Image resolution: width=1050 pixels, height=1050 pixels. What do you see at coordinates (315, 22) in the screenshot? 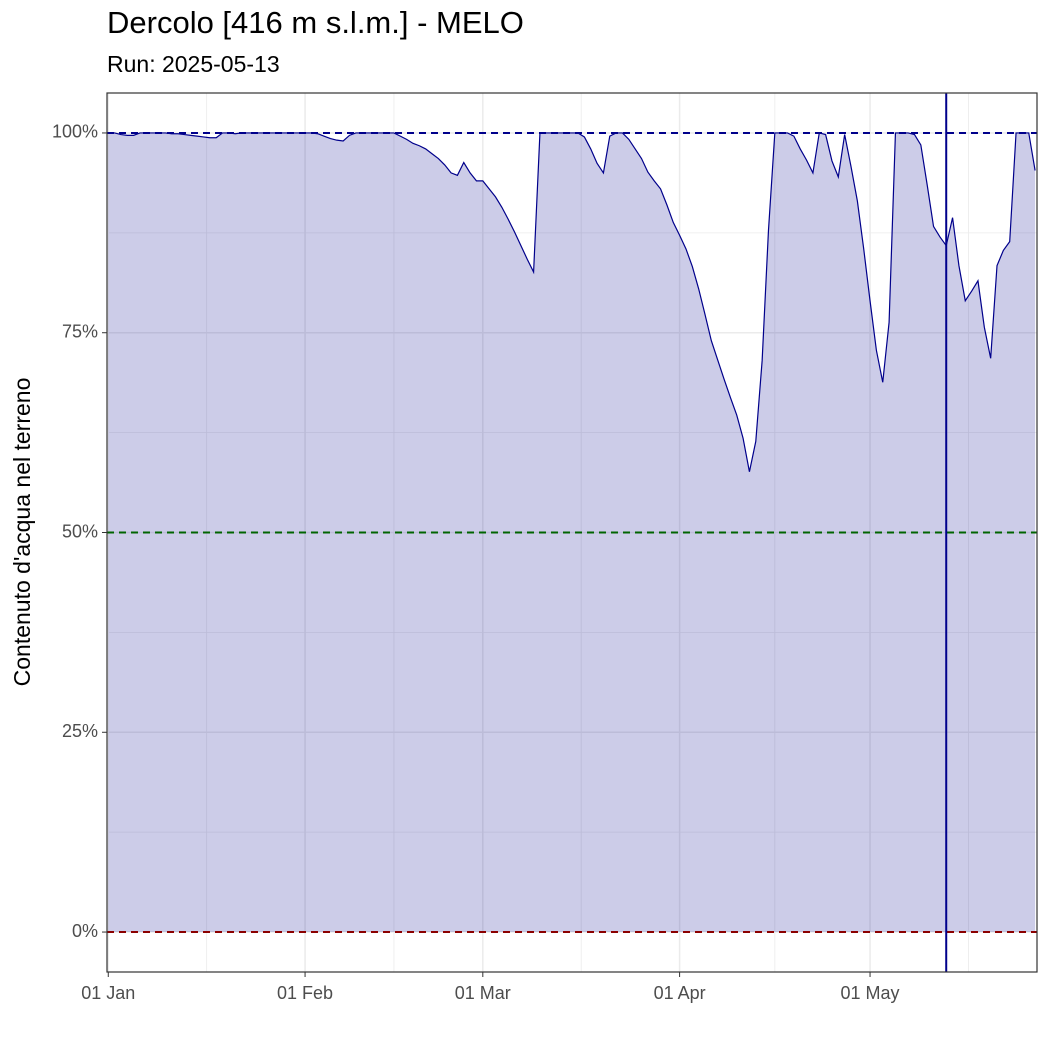
I see `chart-title: Dercolo [416 m s.l.m.] - MELO` at bounding box center [315, 22].